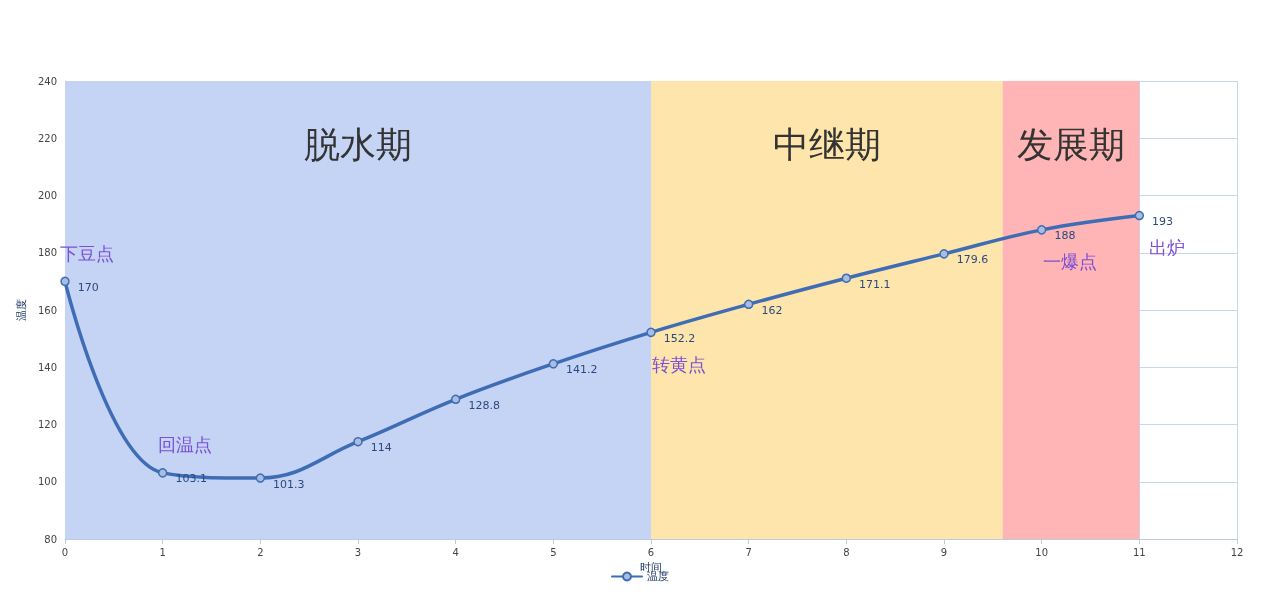 The image size is (1280, 597). I want to click on y-tick-label: 100, so click(47, 482).